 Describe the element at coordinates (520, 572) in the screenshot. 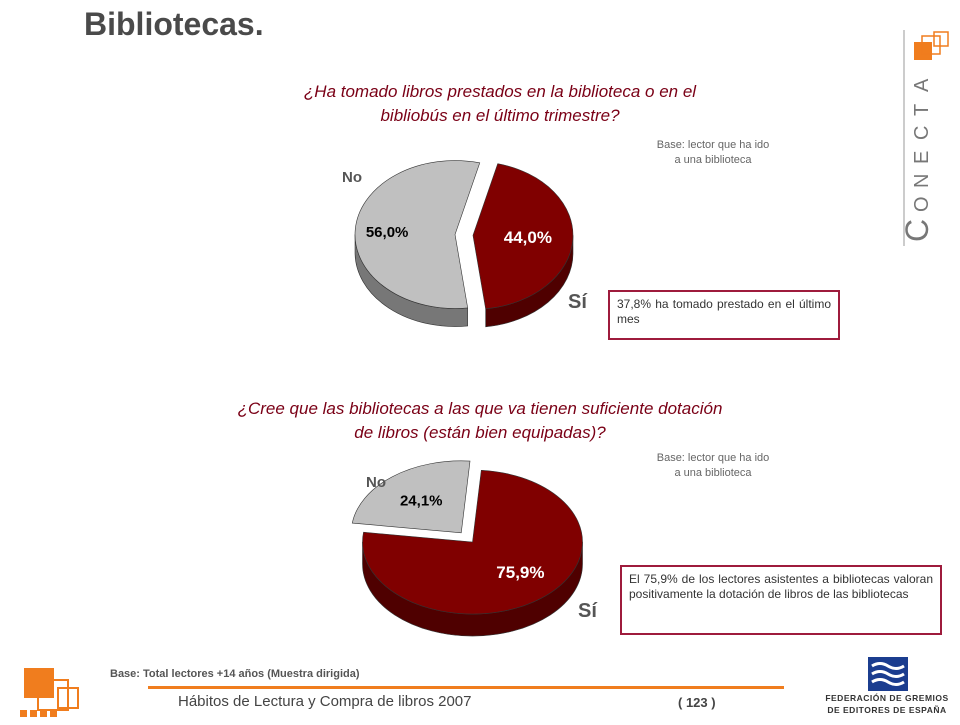

I see `pie-value-label-si: 75,9%` at that location.